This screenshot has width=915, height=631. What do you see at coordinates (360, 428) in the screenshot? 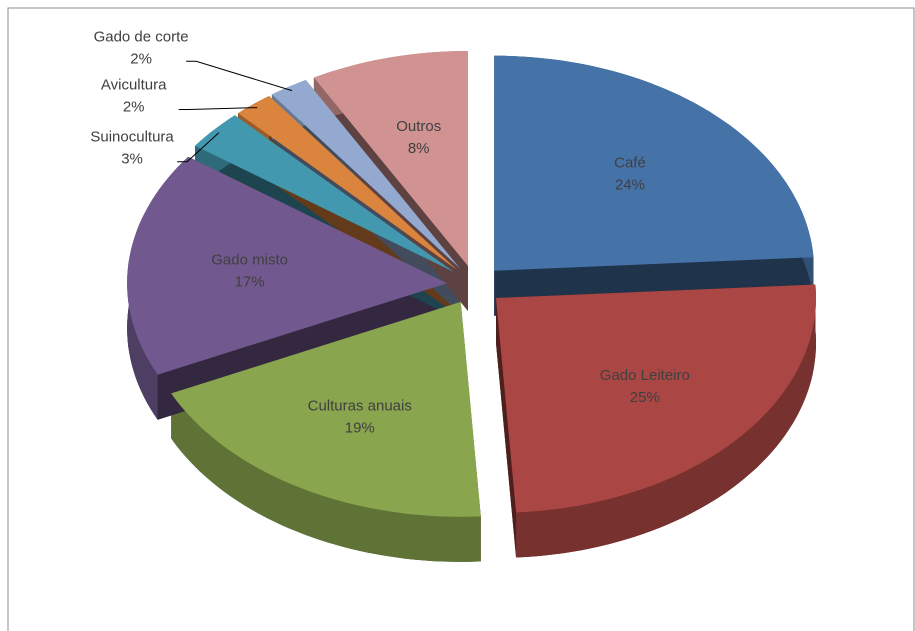
I see `slice-value-label: 19%` at bounding box center [360, 428].